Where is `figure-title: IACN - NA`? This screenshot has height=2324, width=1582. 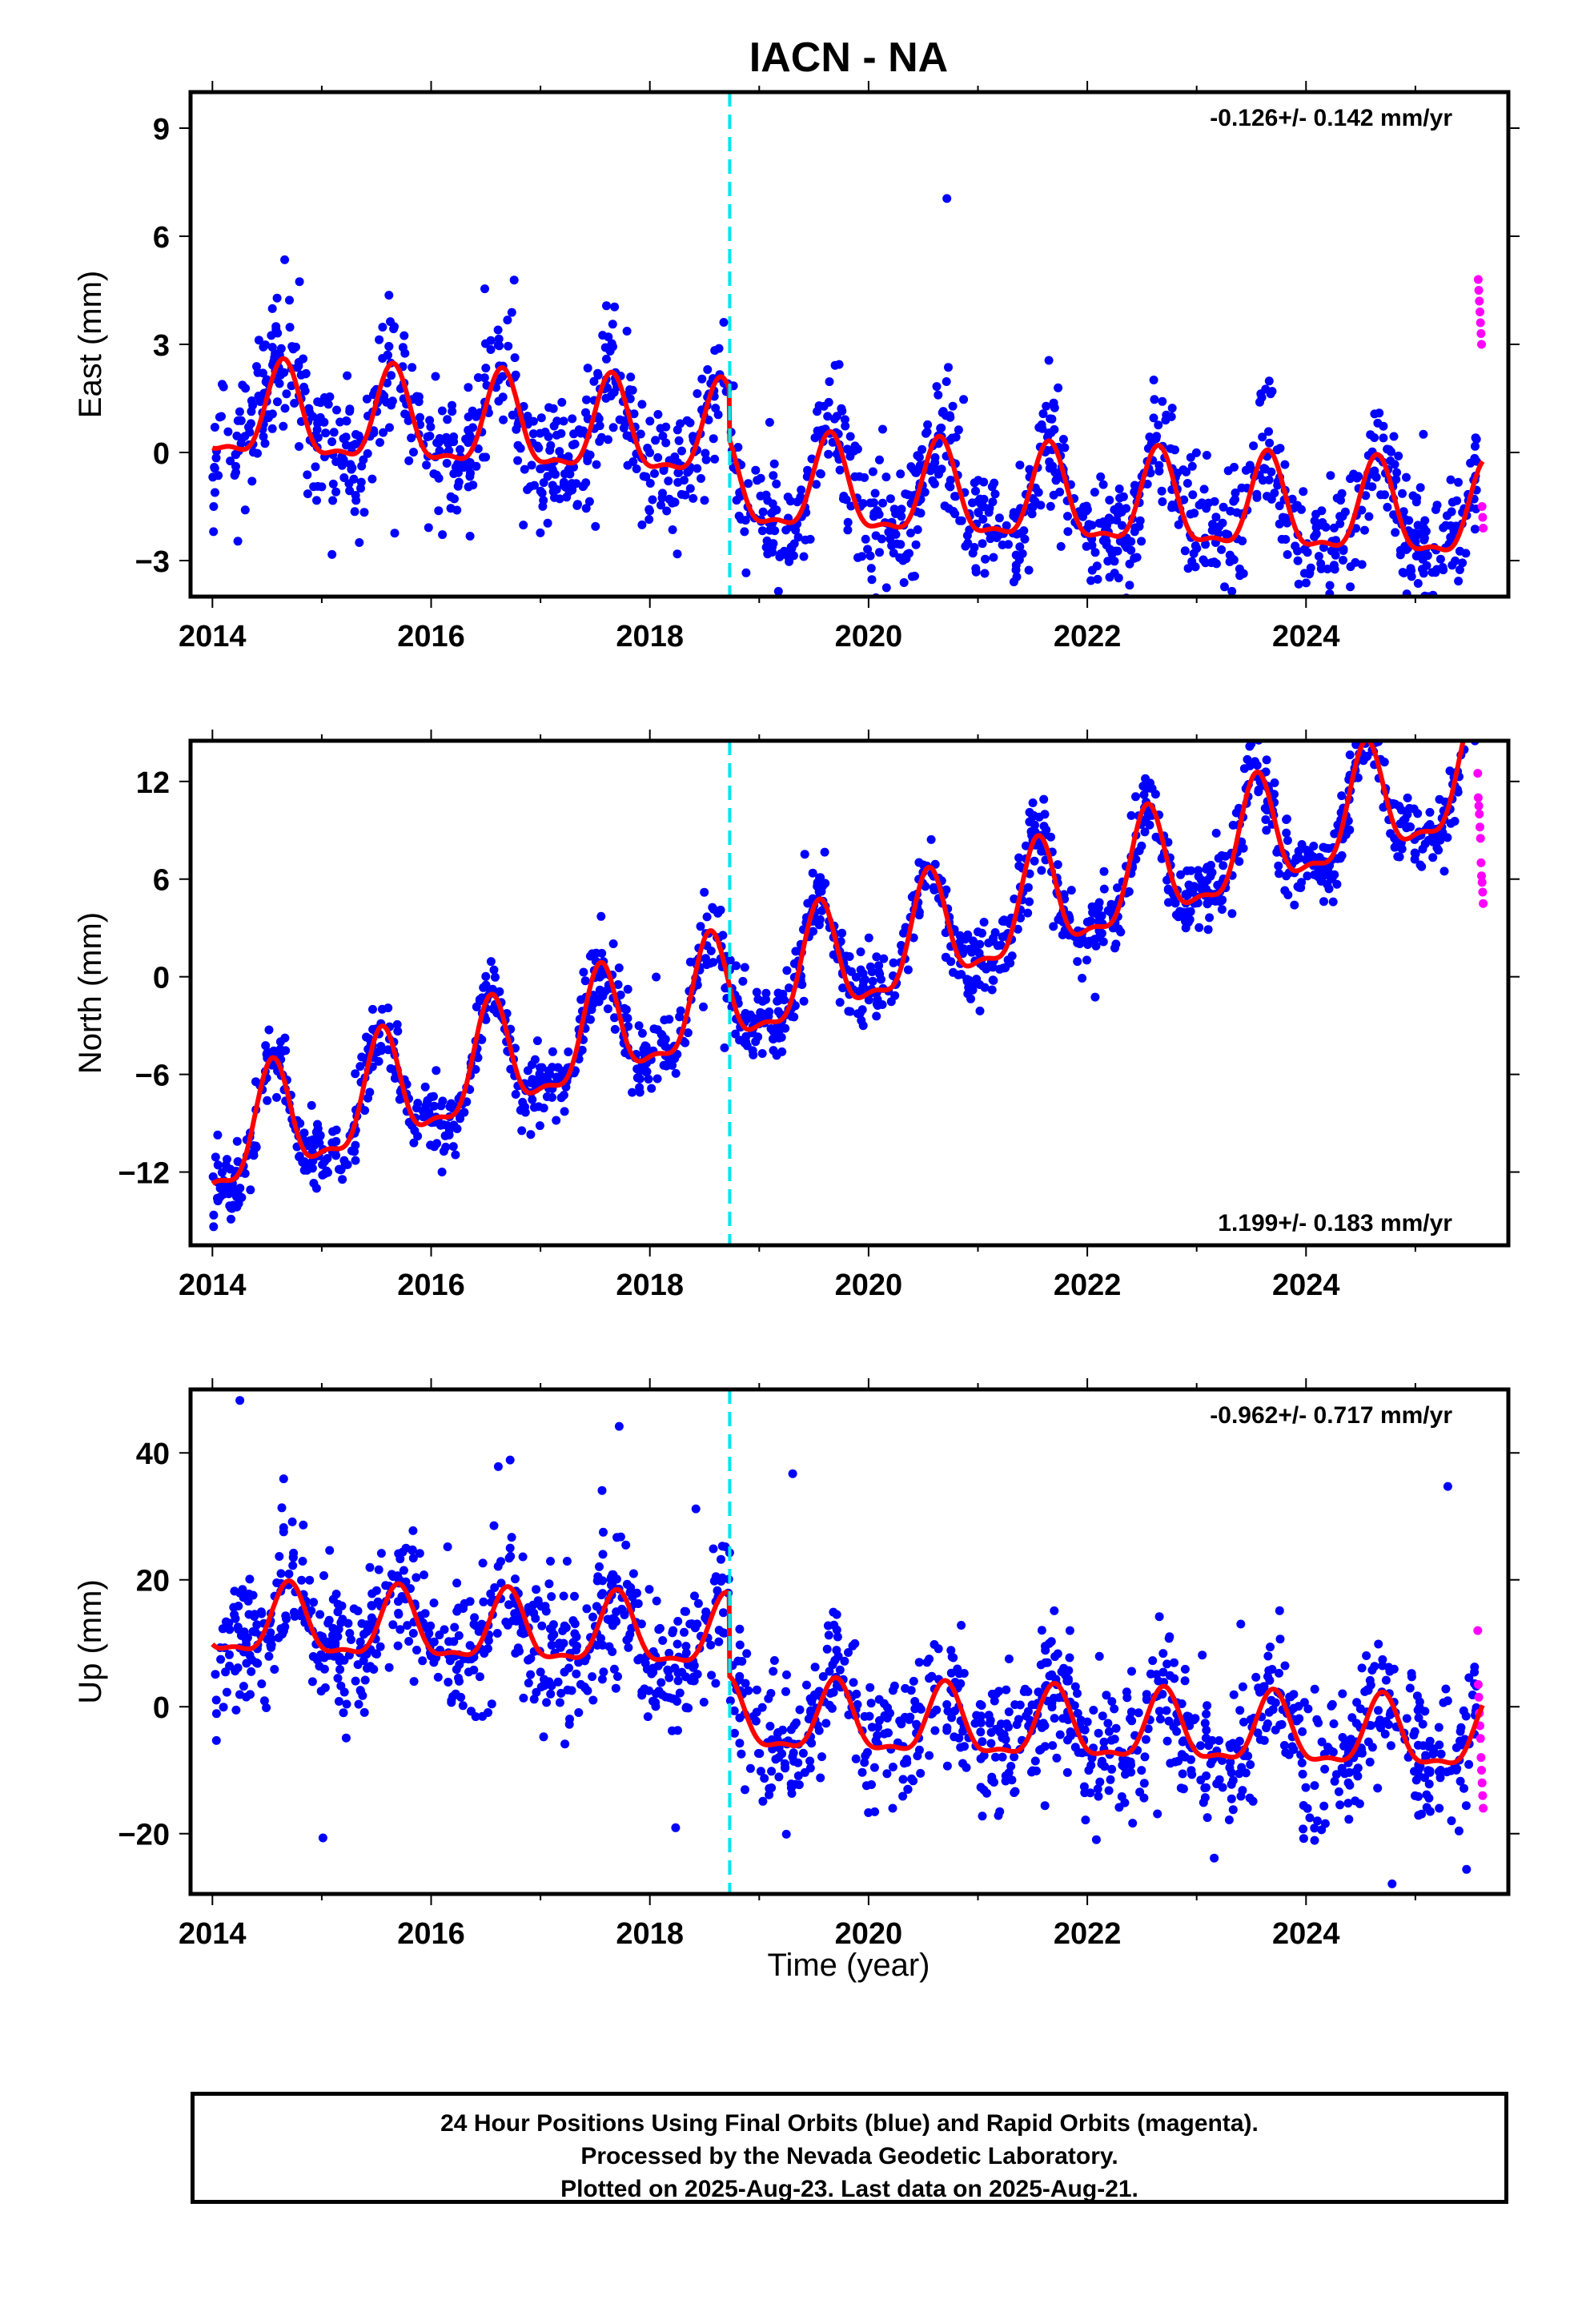 figure-title: IACN - NA is located at coordinates (849, 57).